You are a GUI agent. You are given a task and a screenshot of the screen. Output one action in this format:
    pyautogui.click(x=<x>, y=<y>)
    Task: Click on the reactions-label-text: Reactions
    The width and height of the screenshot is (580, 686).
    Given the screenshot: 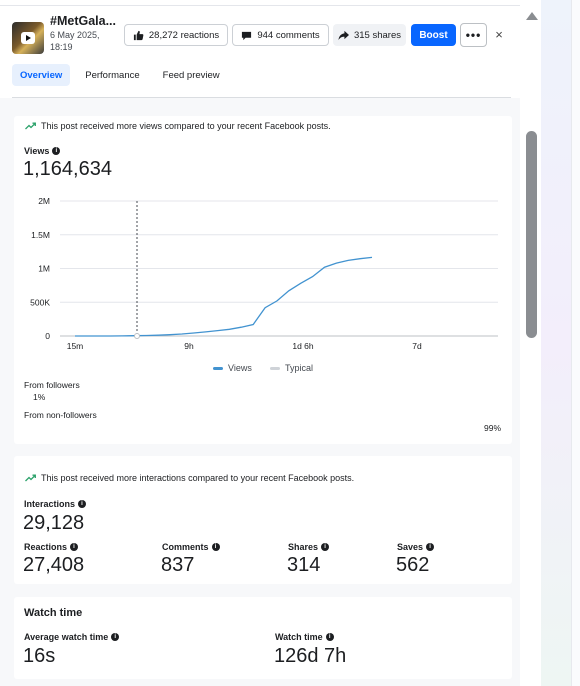 What is the action you would take?
    pyautogui.click(x=46, y=547)
    